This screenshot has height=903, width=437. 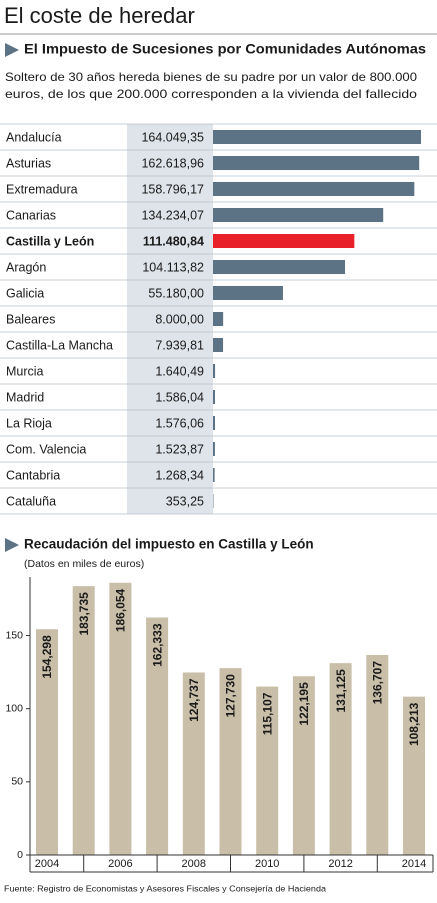 I want to click on x-tick-label: 2006, so click(x=120, y=864).